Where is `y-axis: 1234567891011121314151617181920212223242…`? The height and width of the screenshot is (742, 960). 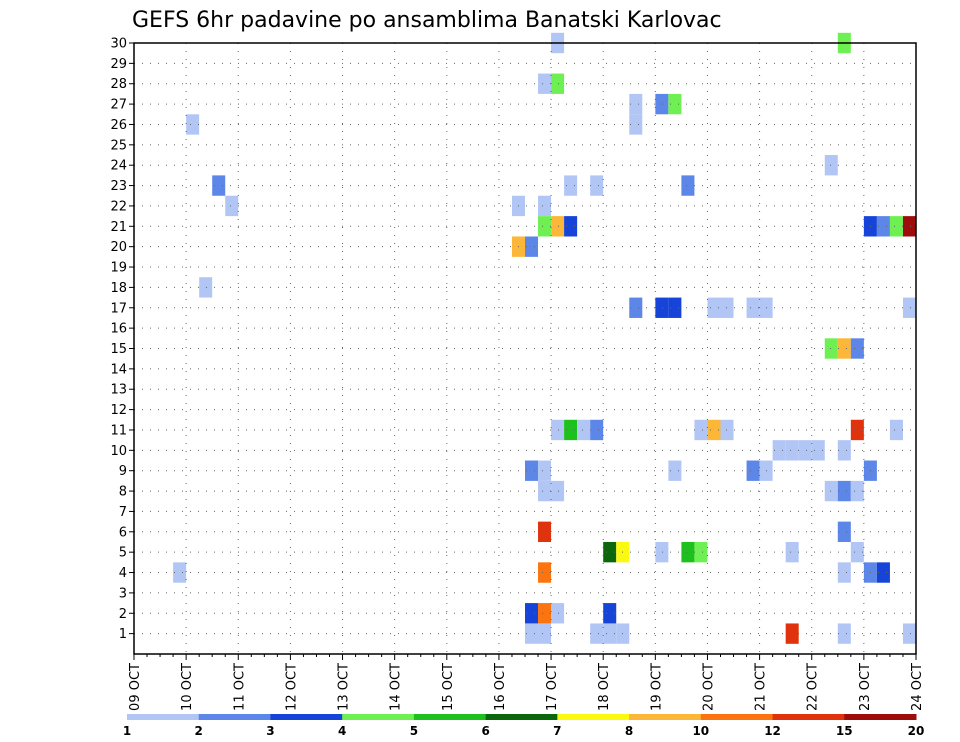 y-axis: 1234567891011121314151617181920212223242… is located at coordinates (122, 339).